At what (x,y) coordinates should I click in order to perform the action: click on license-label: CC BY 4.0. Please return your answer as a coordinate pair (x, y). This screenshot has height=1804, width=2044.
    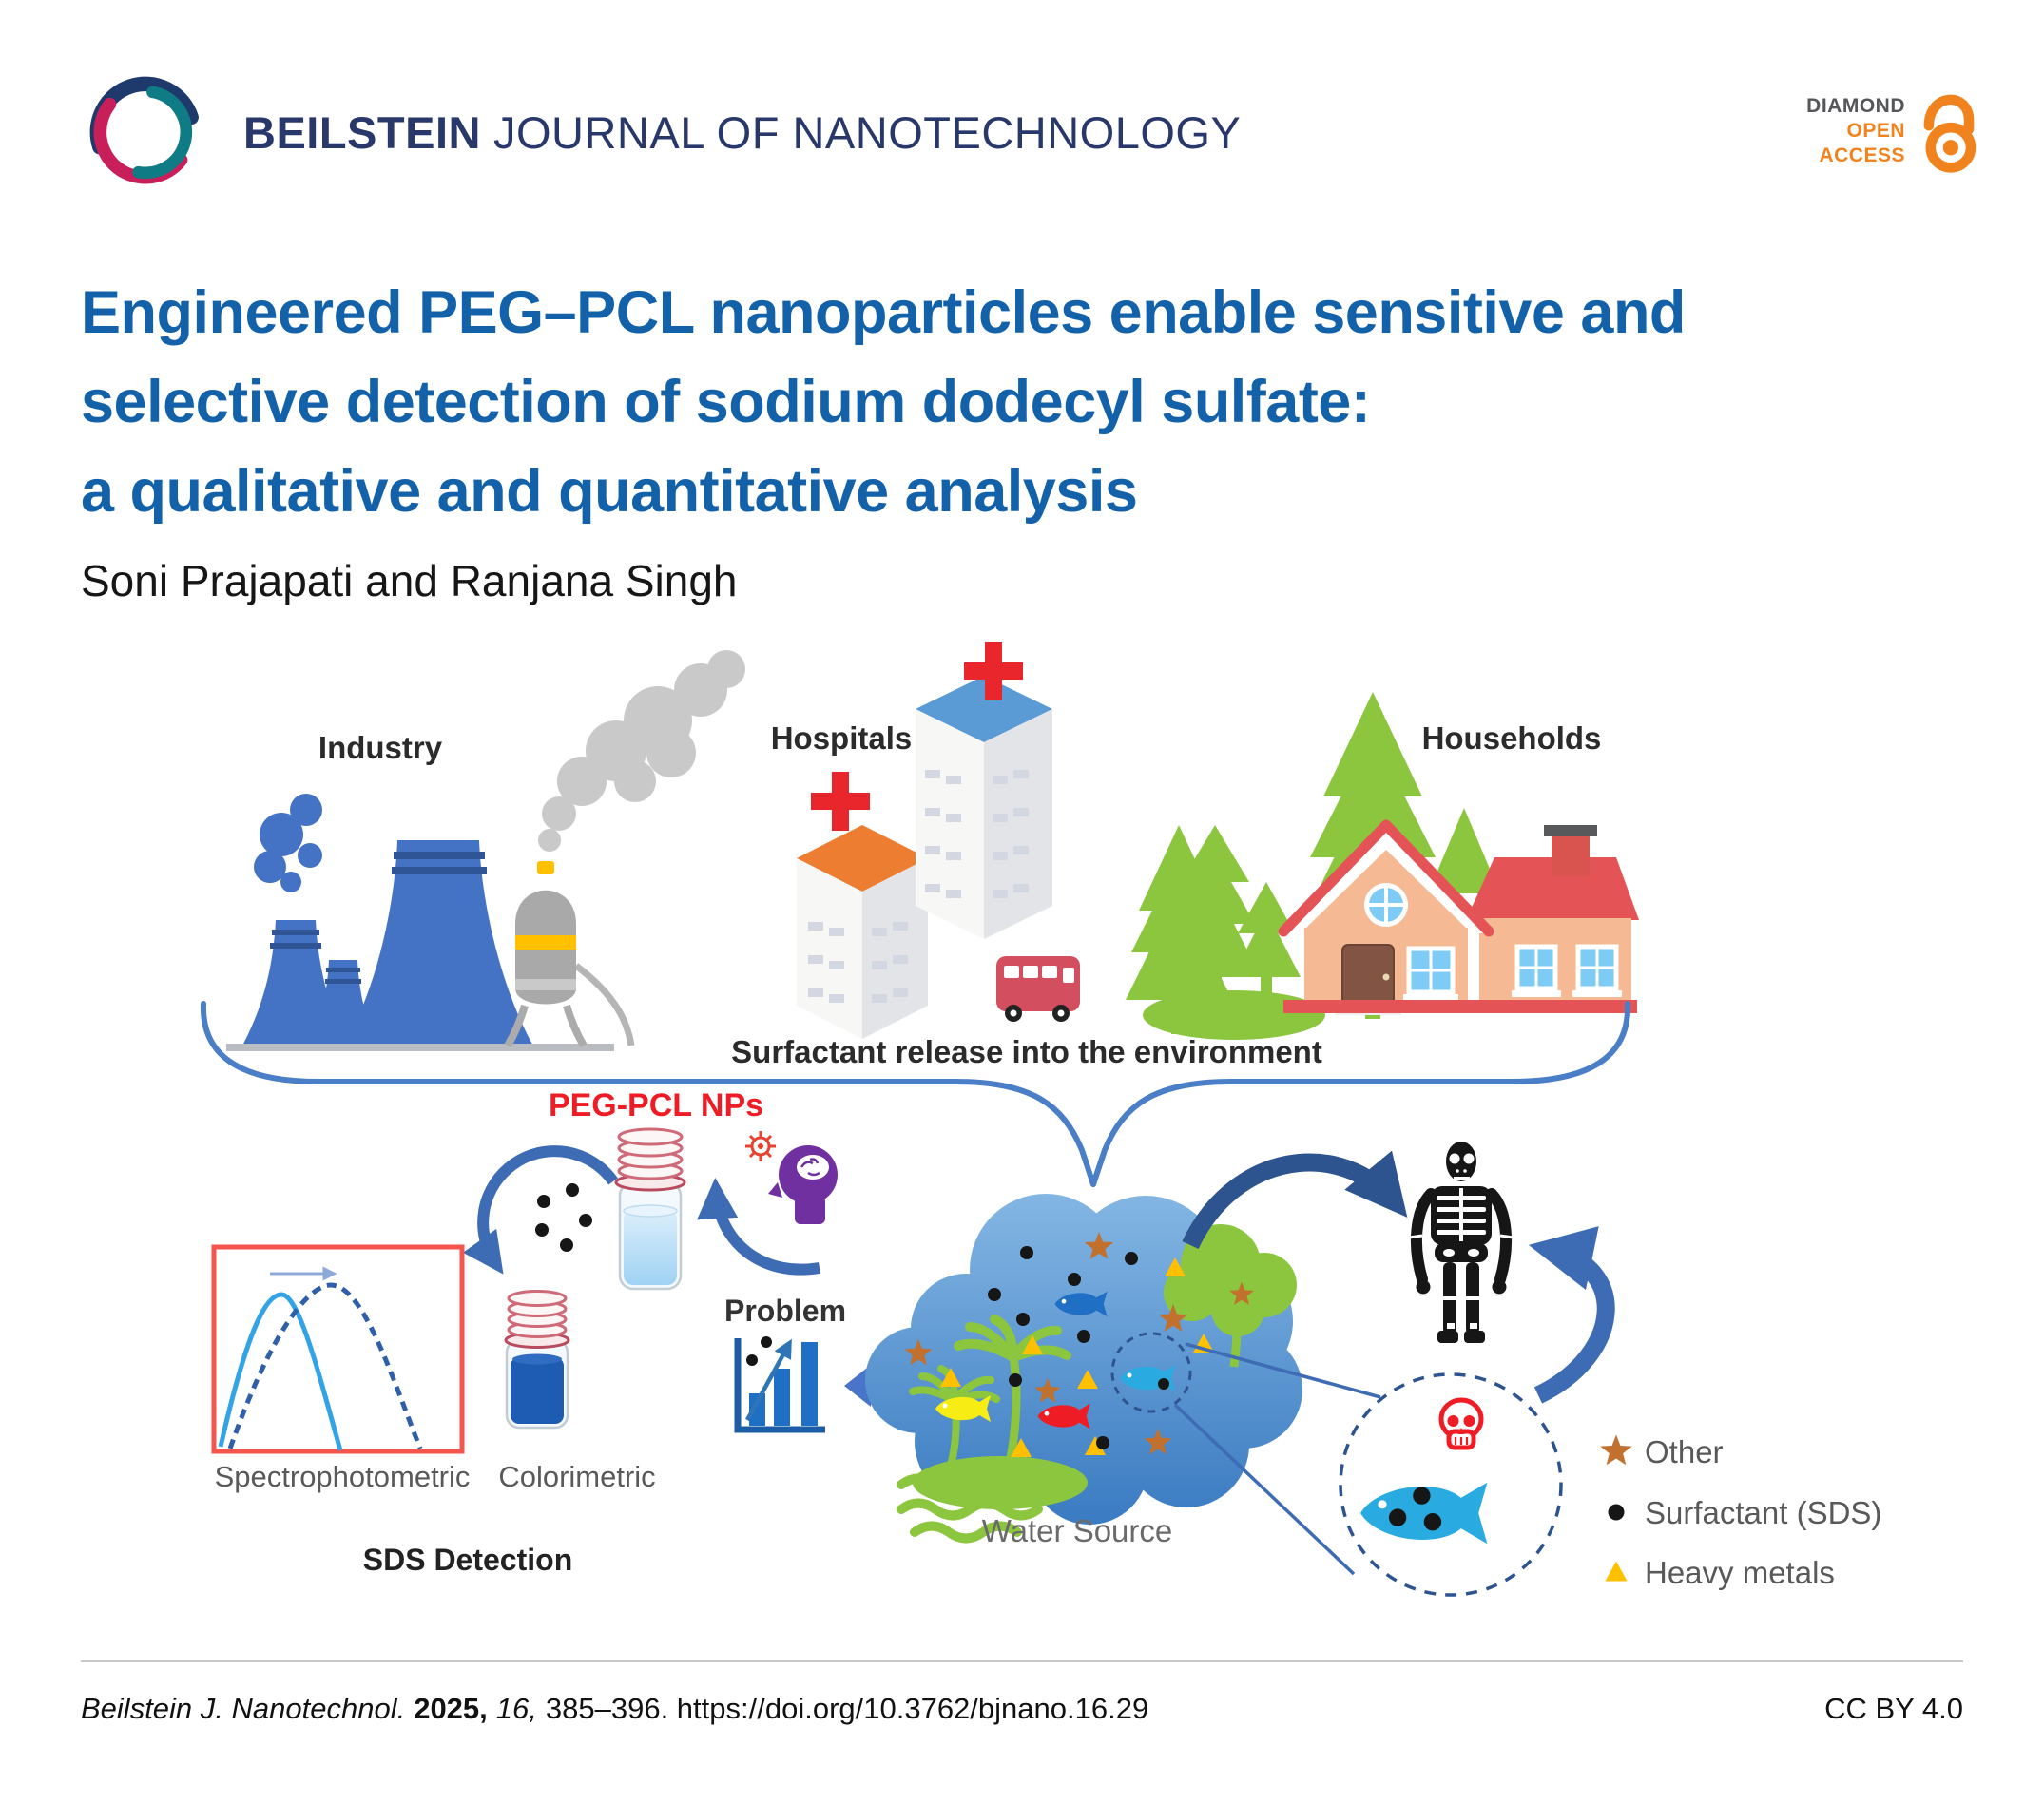
    Looking at the image, I should click on (1893, 1708).